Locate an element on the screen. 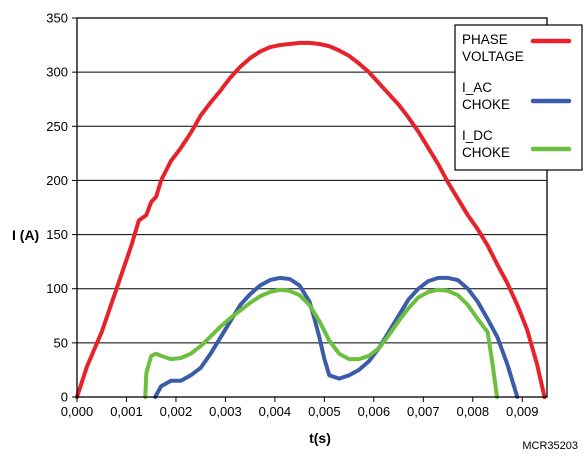 The height and width of the screenshot is (456, 584). x-tick-label: 0,005 is located at coordinates (324, 411).